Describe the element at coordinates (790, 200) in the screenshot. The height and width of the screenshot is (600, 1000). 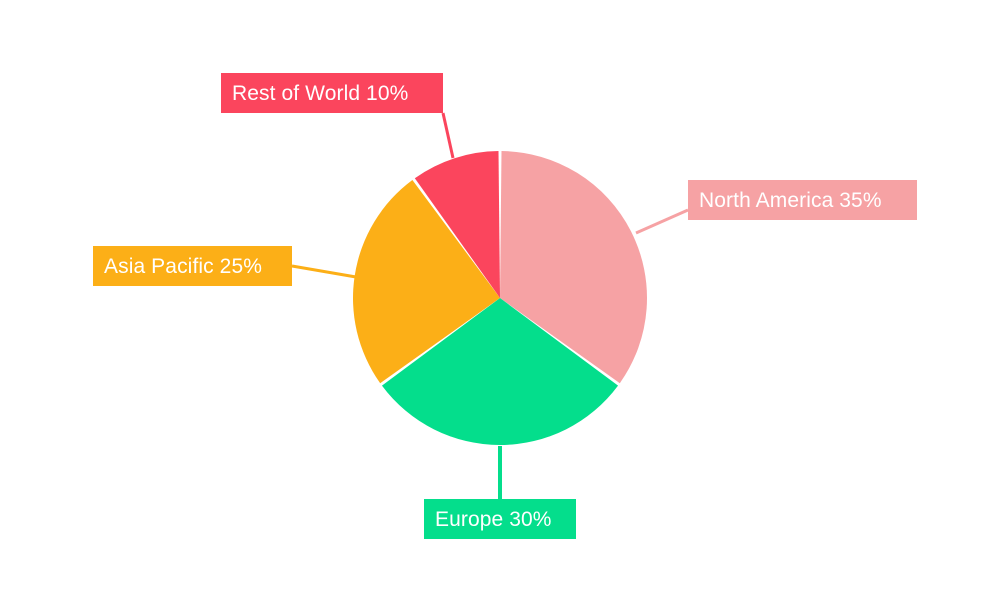
I see `callout-label-text: North America 35%` at that location.